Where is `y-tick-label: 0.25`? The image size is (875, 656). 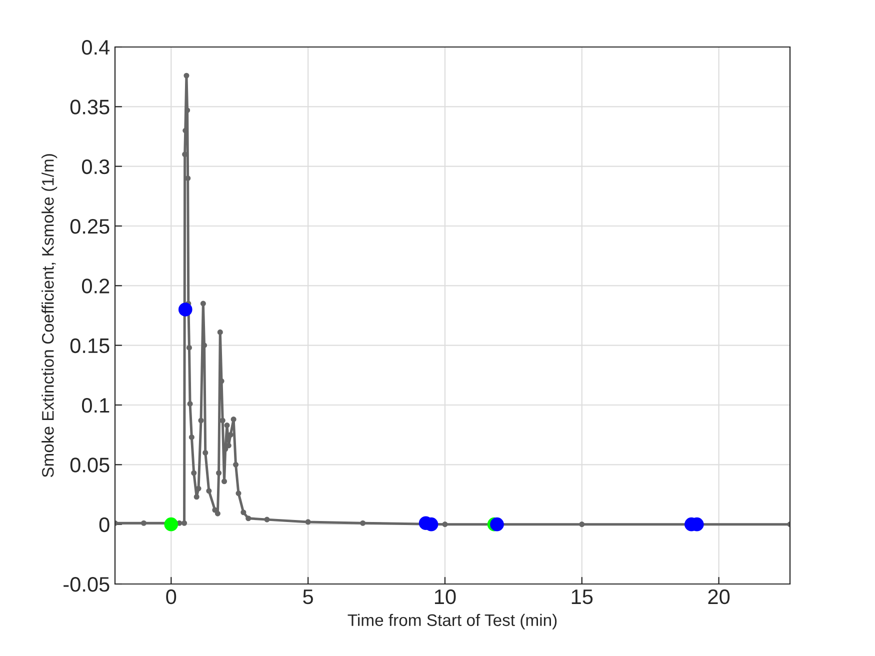
y-tick-label: 0.25 is located at coordinates (90, 226).